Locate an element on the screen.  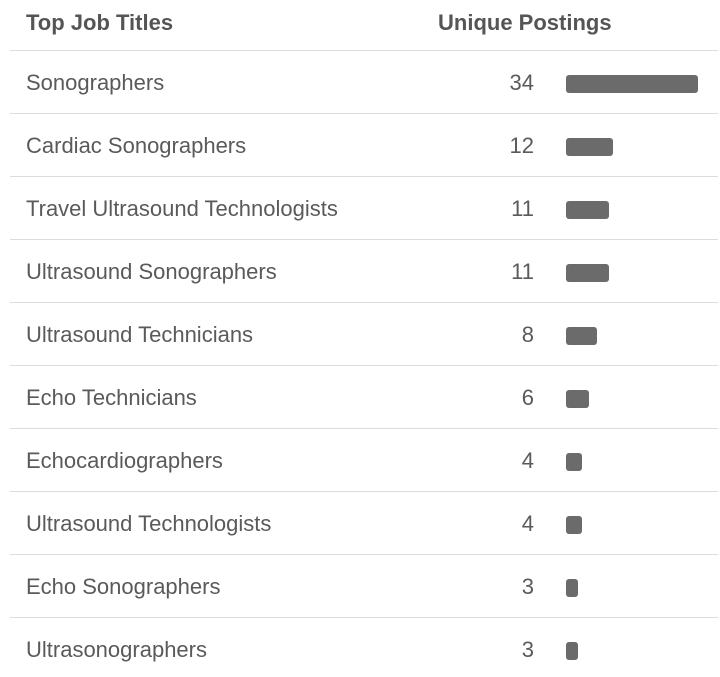
posting-count: 6 is located at coordinates (527, 397).